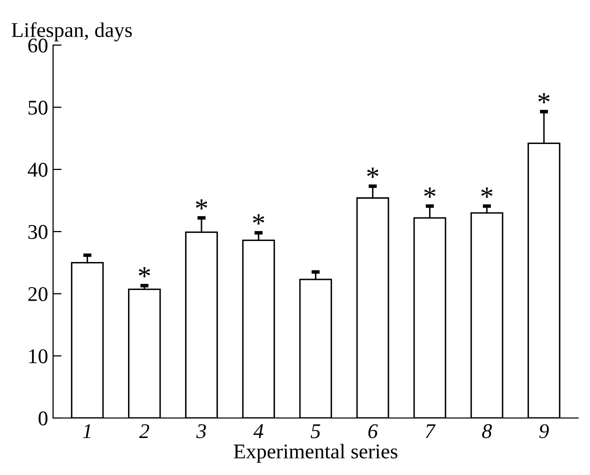 This screenshot has height=475, width=590. Describe the element at coordinates (544, 431) in the screenshot. I see `x-tick-label: 9` at that location.